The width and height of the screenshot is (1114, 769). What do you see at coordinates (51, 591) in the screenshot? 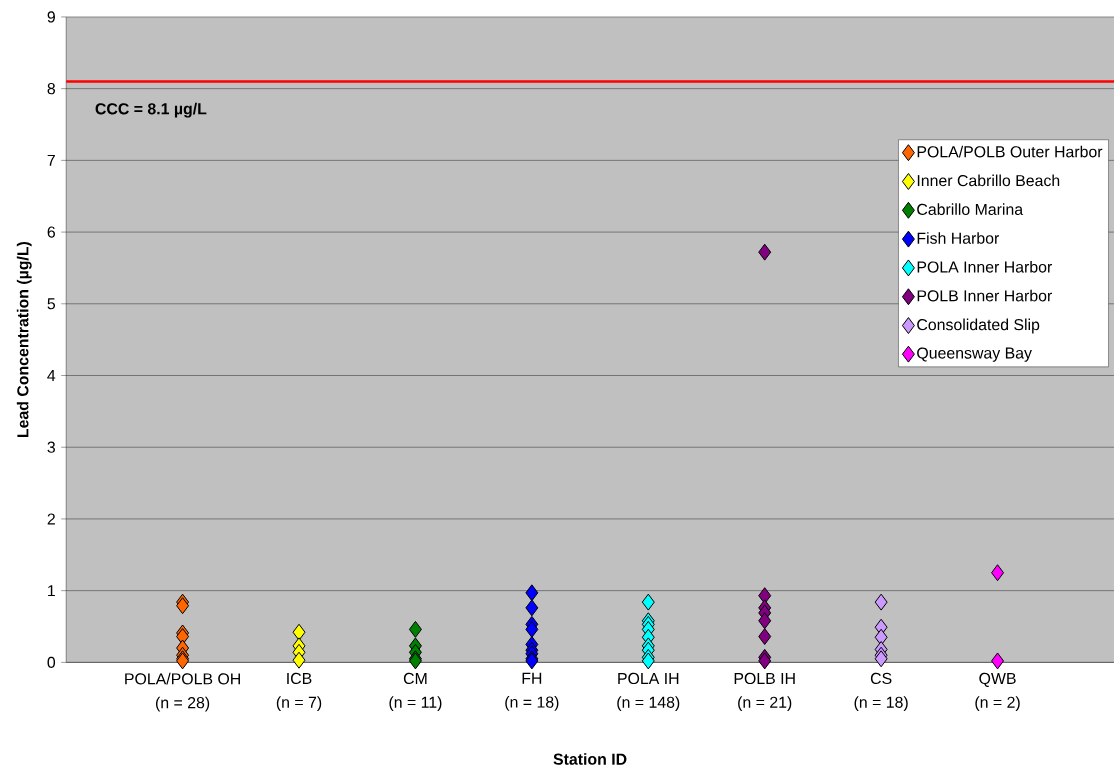
I see `y-tick-label: 1` at bounding box center [51, 591].